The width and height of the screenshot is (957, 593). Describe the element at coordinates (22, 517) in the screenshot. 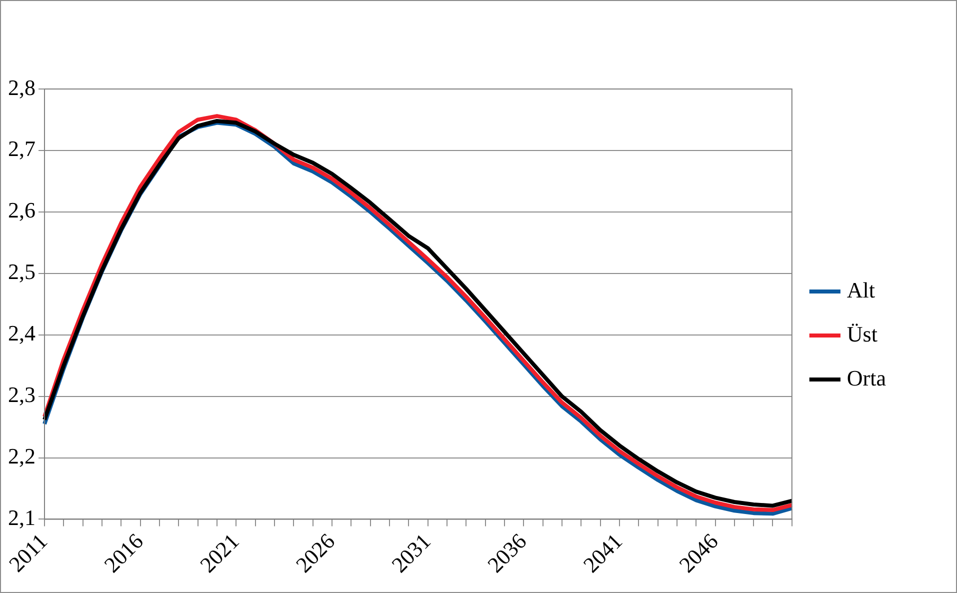

I see `y-tick-label: 2,1` at that location.